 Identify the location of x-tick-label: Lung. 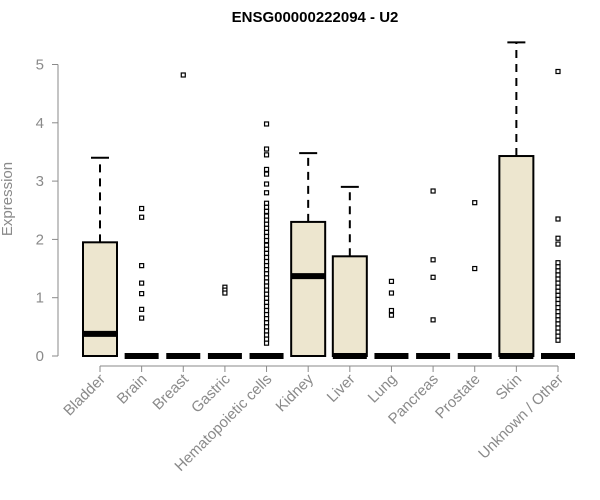
(383, 389).